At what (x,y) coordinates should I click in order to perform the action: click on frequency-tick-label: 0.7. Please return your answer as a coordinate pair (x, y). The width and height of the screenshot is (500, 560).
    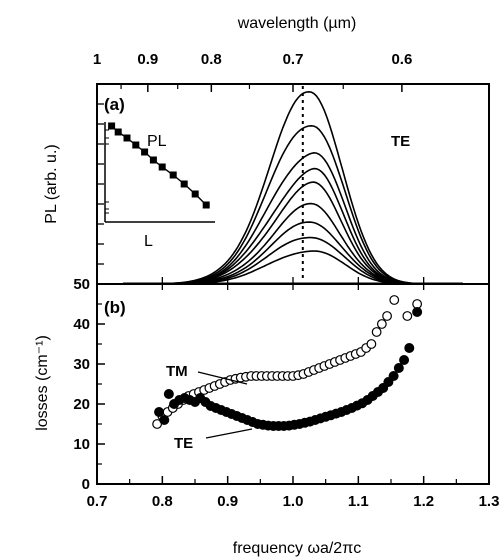
    Looking at the image, I should click on (97, 501).